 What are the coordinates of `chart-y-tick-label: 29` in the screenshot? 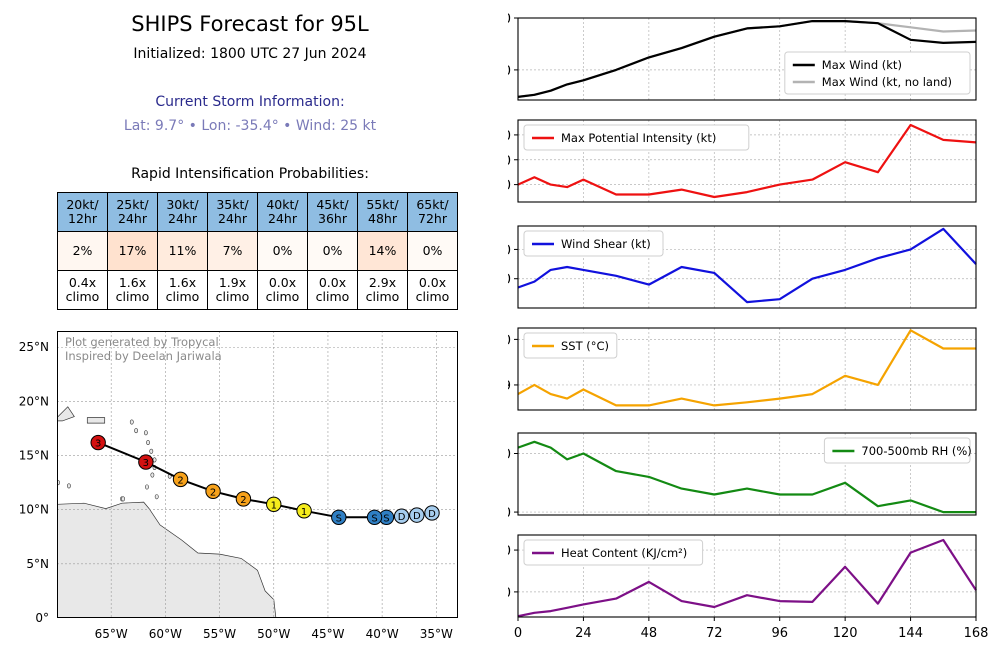 It's located at (509, 386).